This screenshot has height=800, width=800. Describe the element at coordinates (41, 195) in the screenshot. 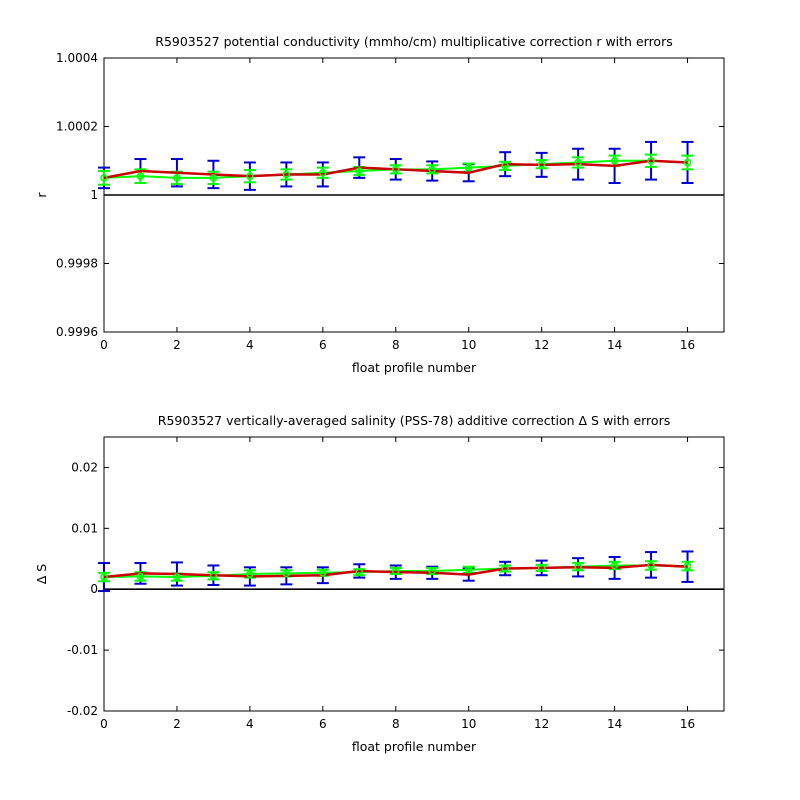

I see `y-axis-label: r` at that location.